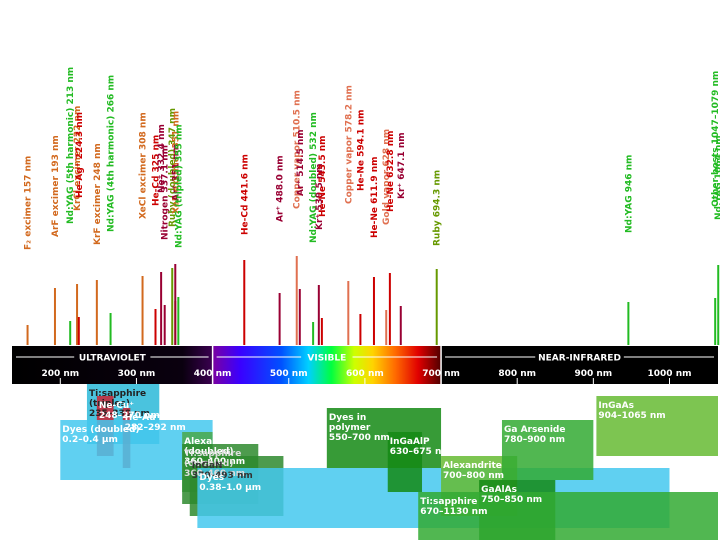 The height and width of the screenshot is (540, 720). I want to click on laser-label: Gold vapor 628 nm, so click(387, 177).